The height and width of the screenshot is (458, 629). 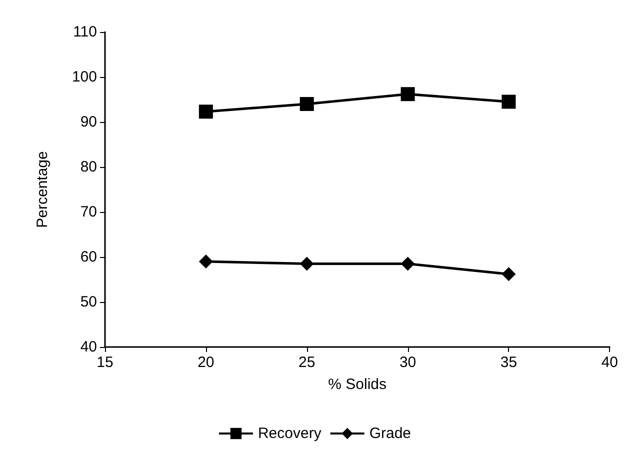 What do you see at coordinates (85, 32) in the screenshot?
I see `y-tick-label: 110` at bounding box center [85, 32].